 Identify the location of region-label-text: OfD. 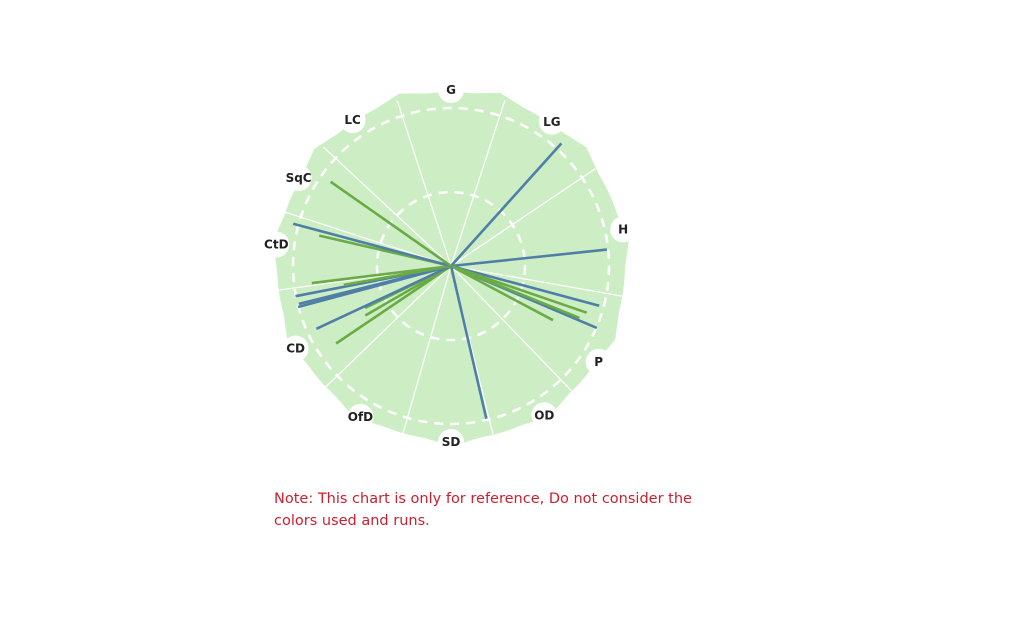
(360, 417).